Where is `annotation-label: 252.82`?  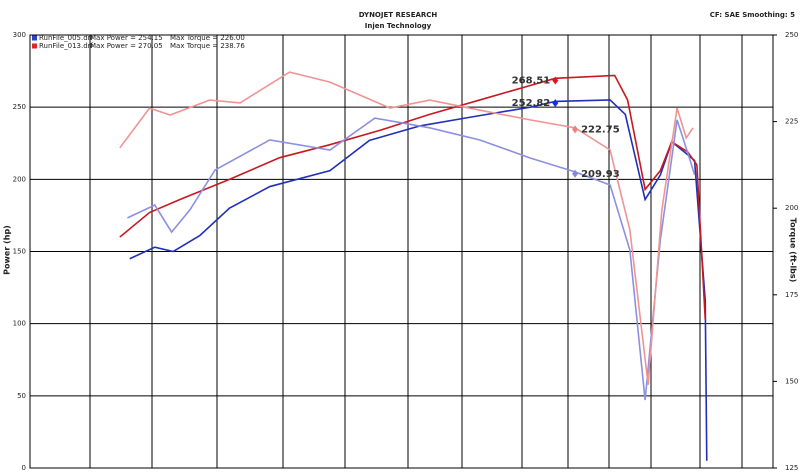 annotation-label: 252.82 is located at coordinates (531, 103).